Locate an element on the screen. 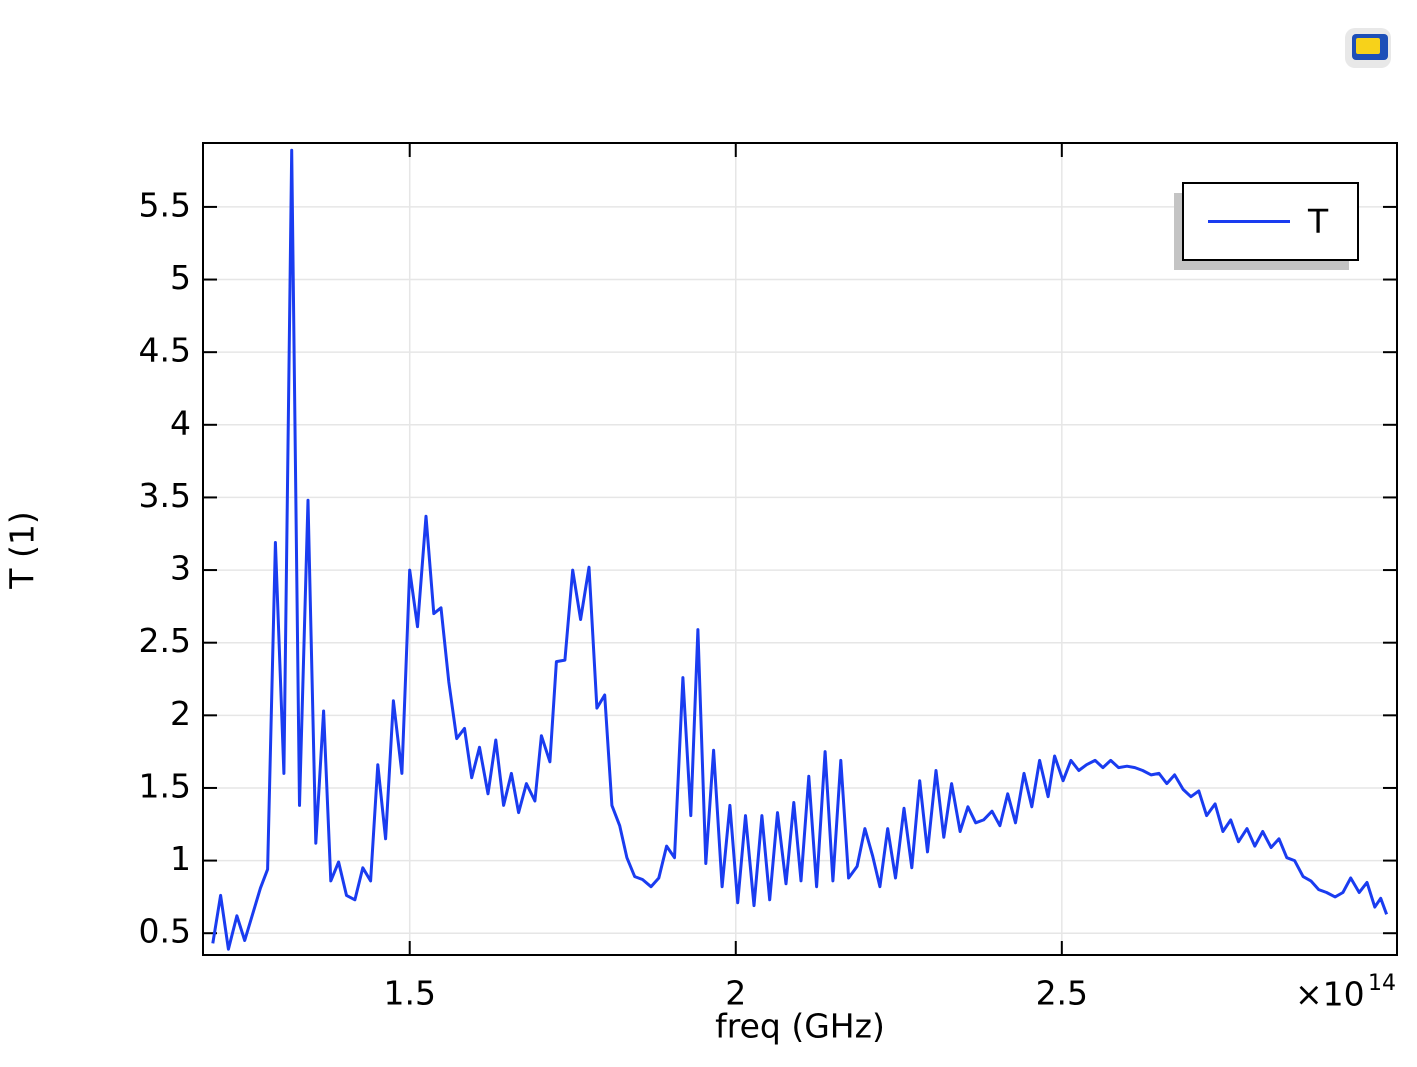 This screenshot has height=1067, width=1417. y-tick-label: 3.5 is located at coordinates (165, 495).